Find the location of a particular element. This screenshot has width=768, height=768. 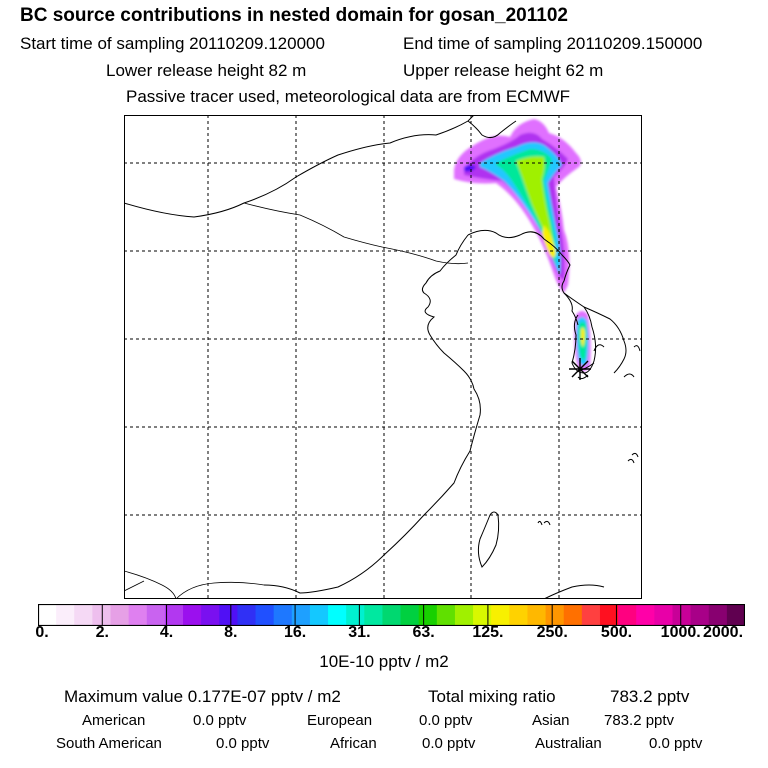

colorbar-tick-label: 31. is located at coordinates (359, 632).